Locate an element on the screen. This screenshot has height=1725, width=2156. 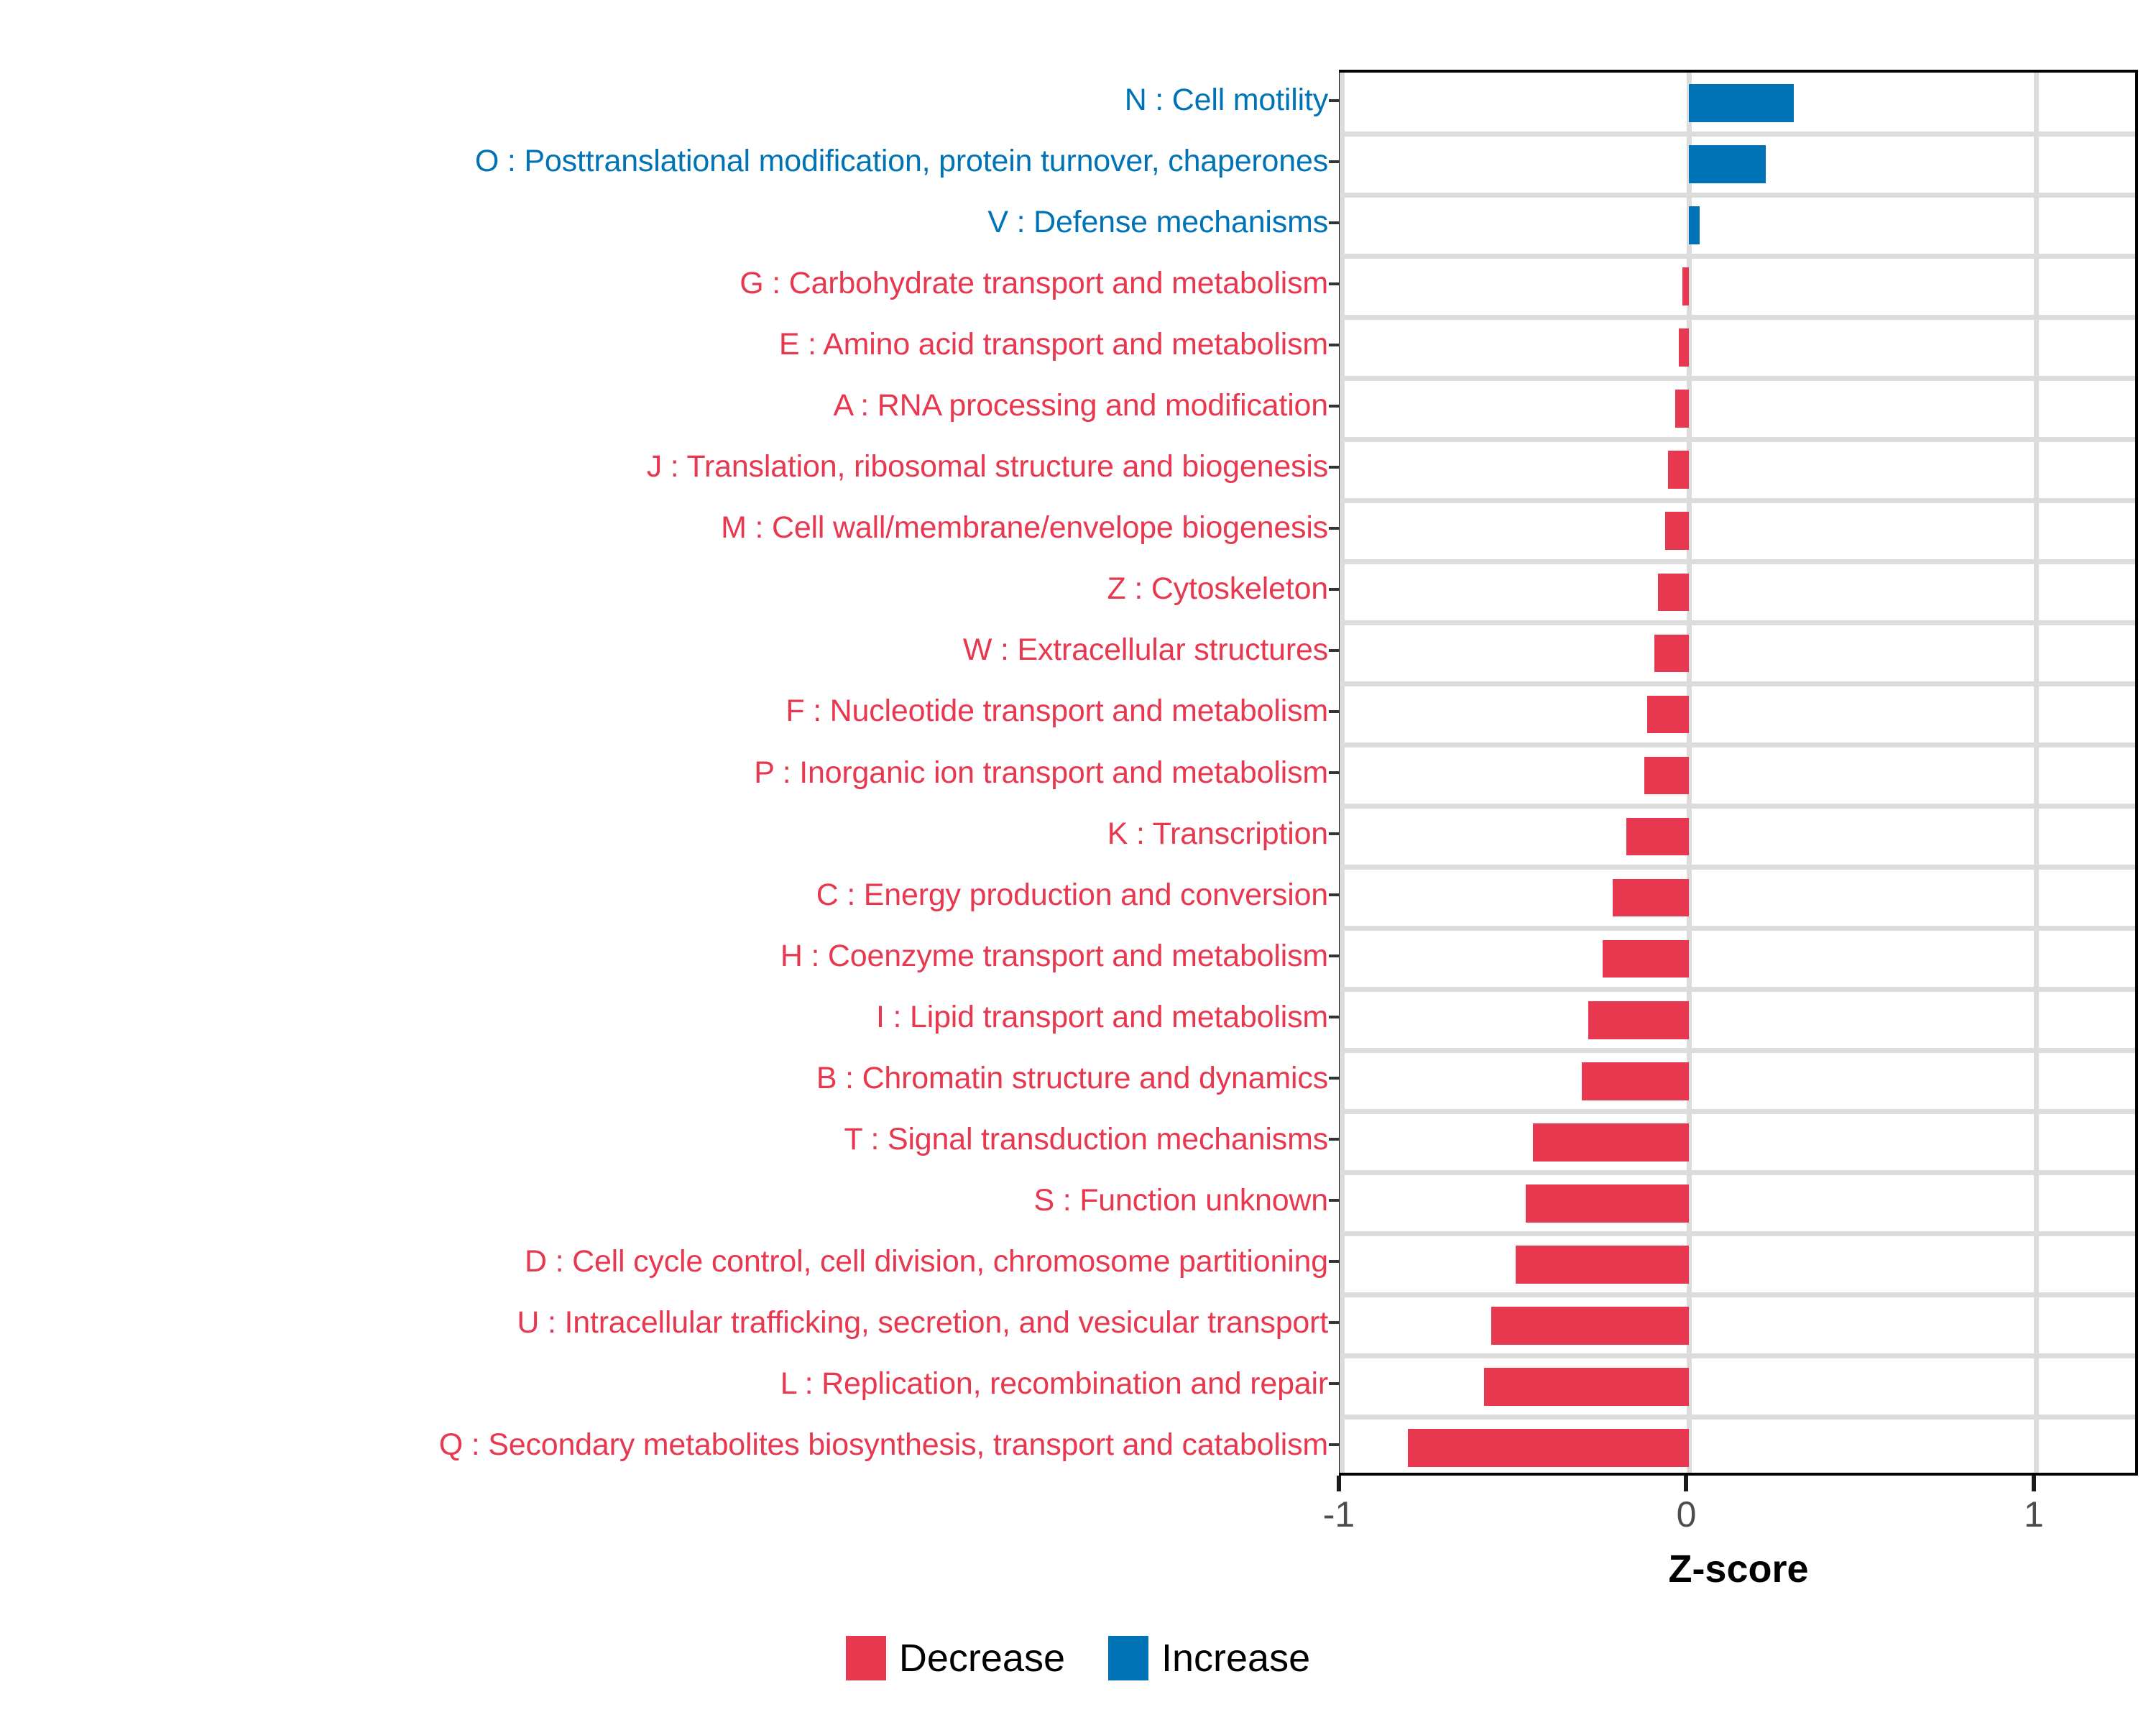
legend: Decrease Increase is located at coordinates (1078, 1658).